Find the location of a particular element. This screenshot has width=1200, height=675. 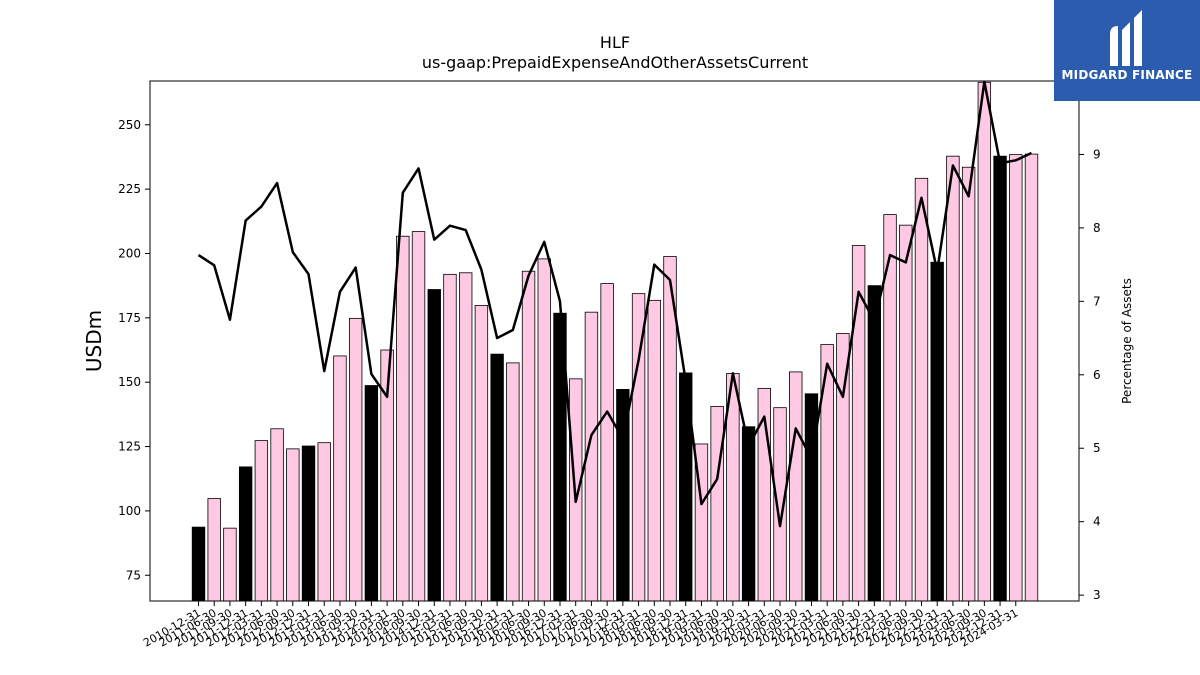

y2-tick-label: 3 is located at coordinates (1097, 595).